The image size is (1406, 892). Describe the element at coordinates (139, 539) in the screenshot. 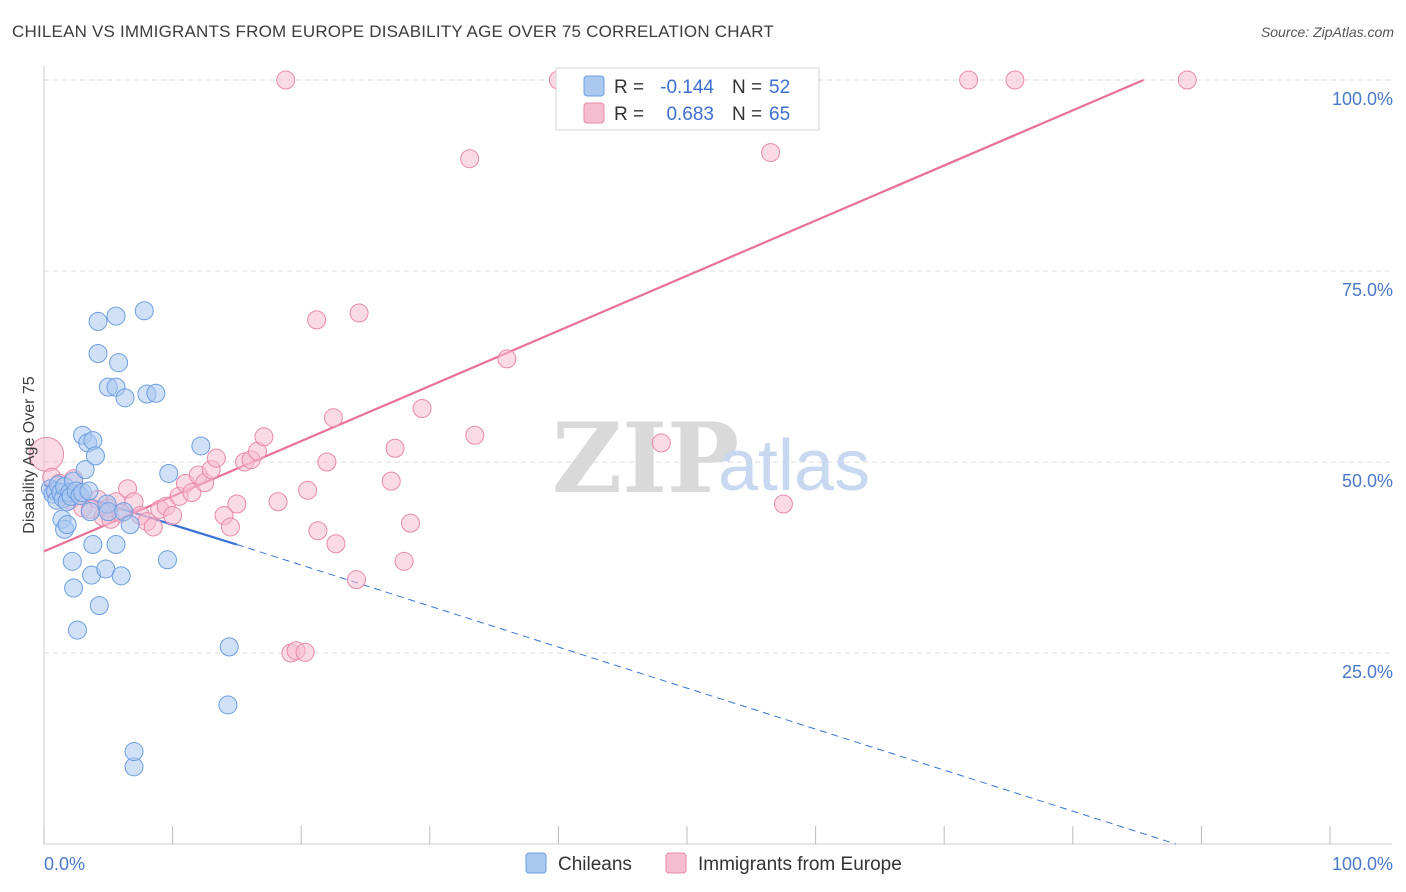

I see `points-chileans` at that location.